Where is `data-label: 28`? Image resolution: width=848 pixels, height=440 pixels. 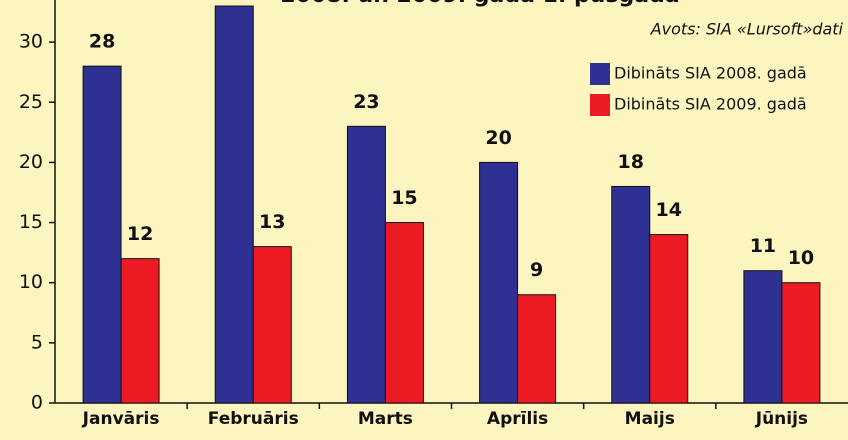
data-label: 28 is located at coordinates (102, 42).